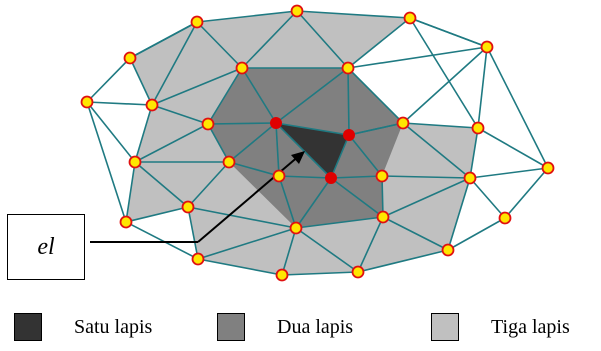 Image resolution: width=601 pixels, height=351 pixels. I want to click on element-label: el, so click(46, 246).